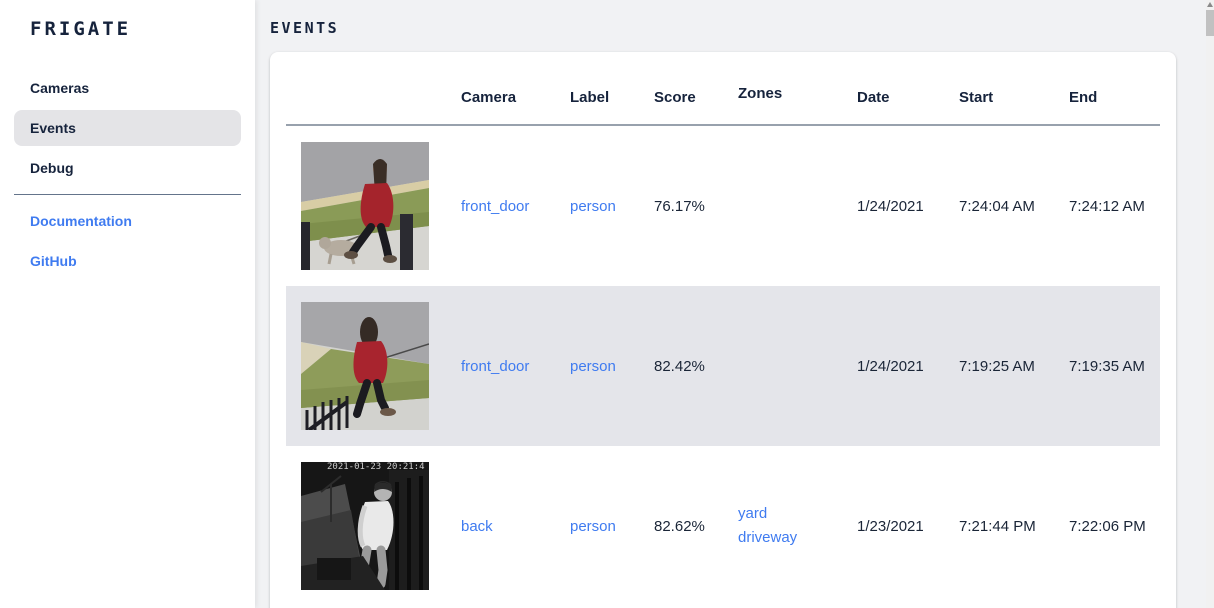 The width and height of the screenshot is (1214, 608). I want to click on column-header-start: Start, so click(976, 97).